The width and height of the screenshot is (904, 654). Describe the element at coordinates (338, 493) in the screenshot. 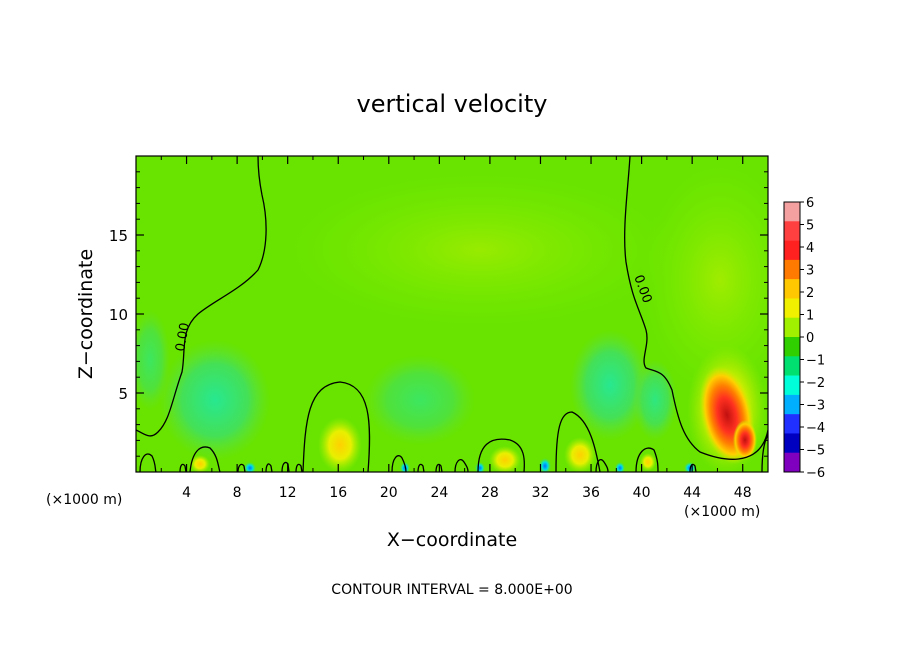

I see `x-tick-label: 16` at that location.